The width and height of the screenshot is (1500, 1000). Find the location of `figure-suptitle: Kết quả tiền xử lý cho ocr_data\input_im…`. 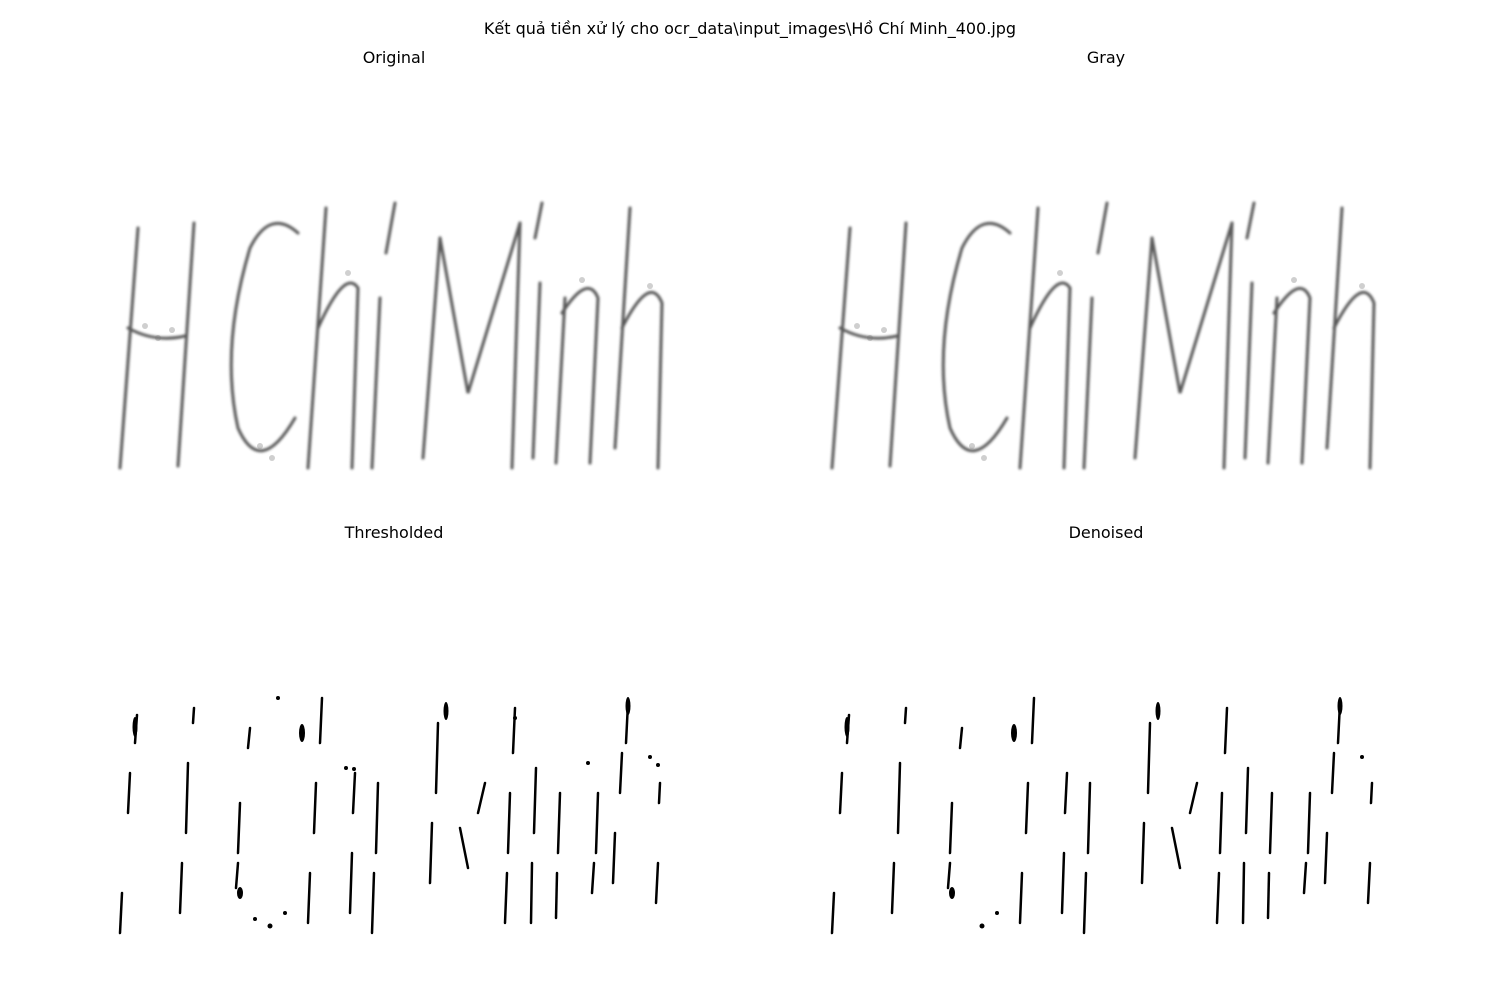

figure-suptitle: Kết quả tiền xử lý cho ocr_data\input_im… is located at coordinates (750, 28).